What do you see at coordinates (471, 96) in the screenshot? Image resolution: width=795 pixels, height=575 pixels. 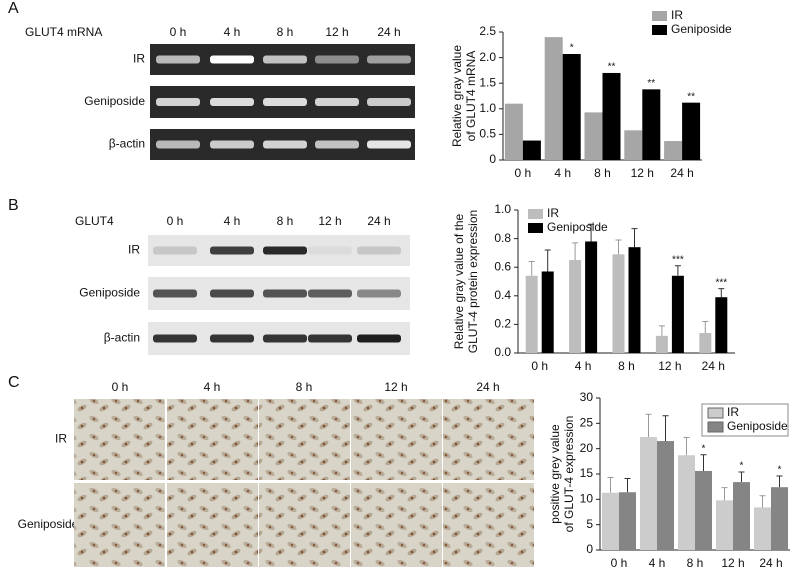 I see `y-axis-label: of GLUT4 mRNA` at bounding box center [471, 96].